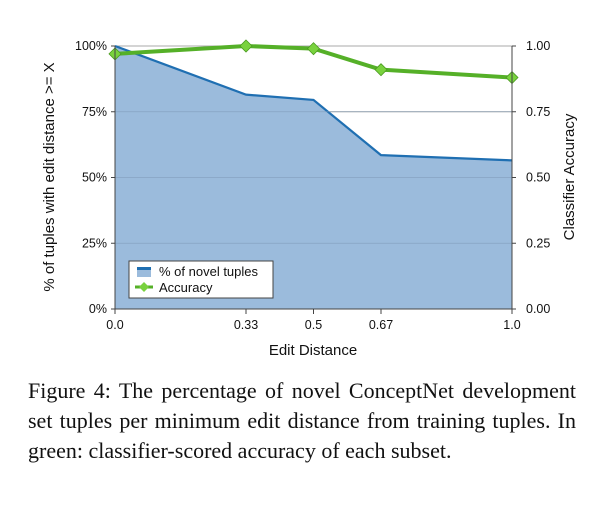 The image size is (600, 512). Describe the element at coordinates (94, 112) in the screenshot. I see `y-left-tick-label: 75%` at that location.